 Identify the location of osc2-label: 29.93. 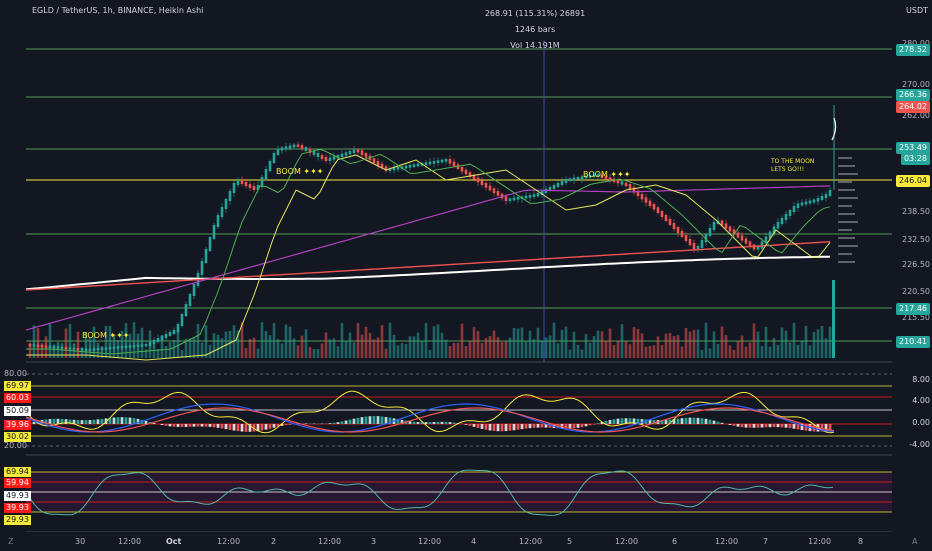
(17, 520).